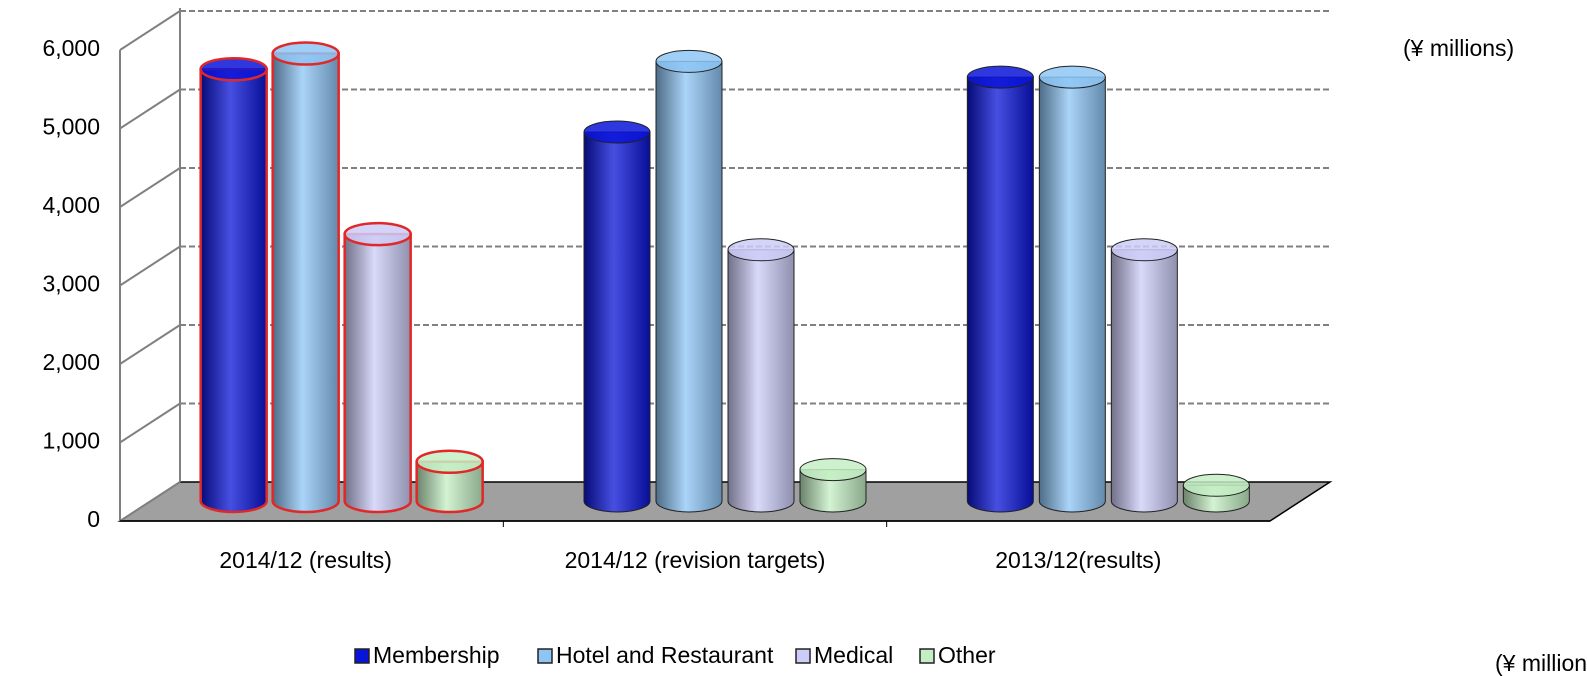  I want to click on legend-label: Hotel and Restaurant, so click(665, 655).